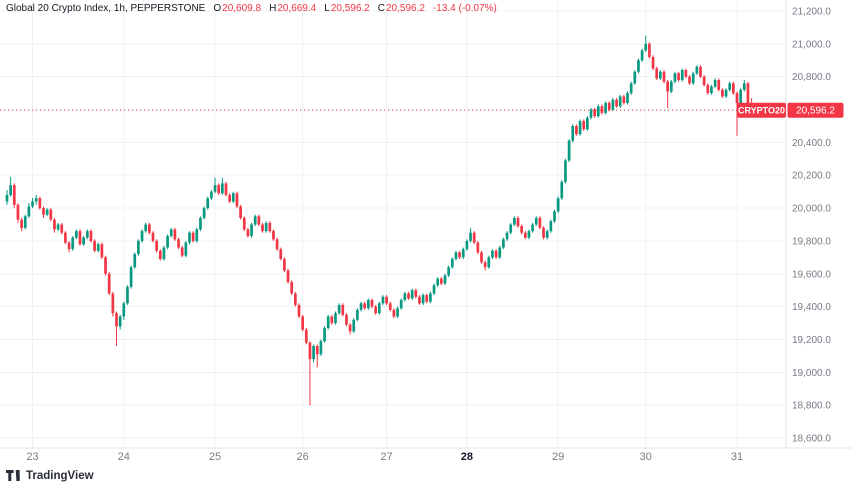 This screenshot has width=852, height=485. What do you see at coordinates (558, 457) in the screenshot?
I see `time-tick-label: 29` at bounding box center [558, 457].